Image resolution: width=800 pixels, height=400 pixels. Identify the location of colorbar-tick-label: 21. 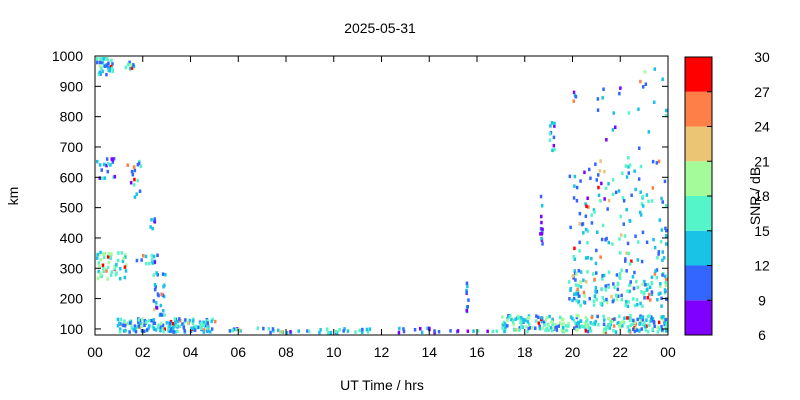
(762, 161).